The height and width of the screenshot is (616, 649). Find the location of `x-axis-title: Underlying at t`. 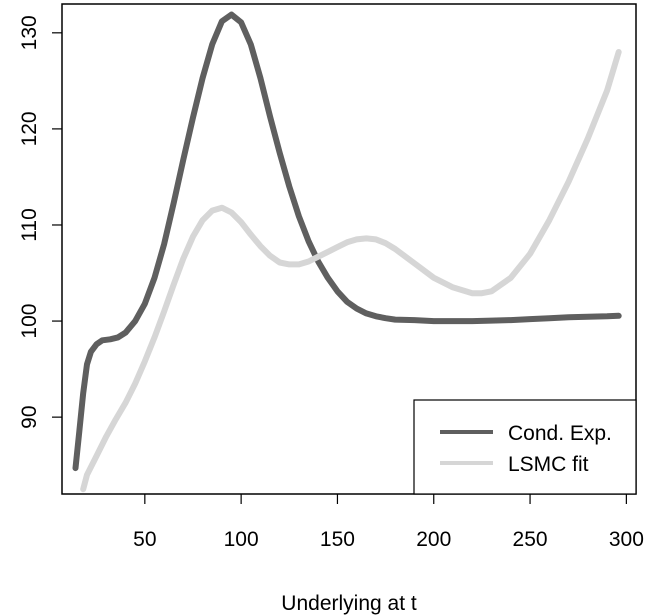

x-axis-title: Underlying at t is located at coordinates (349, 603).